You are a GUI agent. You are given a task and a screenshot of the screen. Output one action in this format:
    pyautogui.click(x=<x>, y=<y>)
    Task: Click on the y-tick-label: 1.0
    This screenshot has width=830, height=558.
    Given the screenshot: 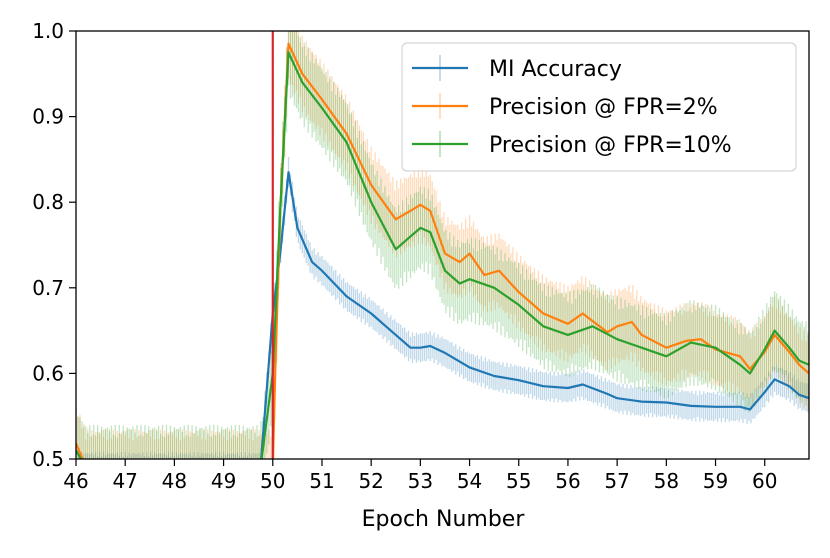 What is the action you would take?
    pyautogui.click(x=48, y=31)
    